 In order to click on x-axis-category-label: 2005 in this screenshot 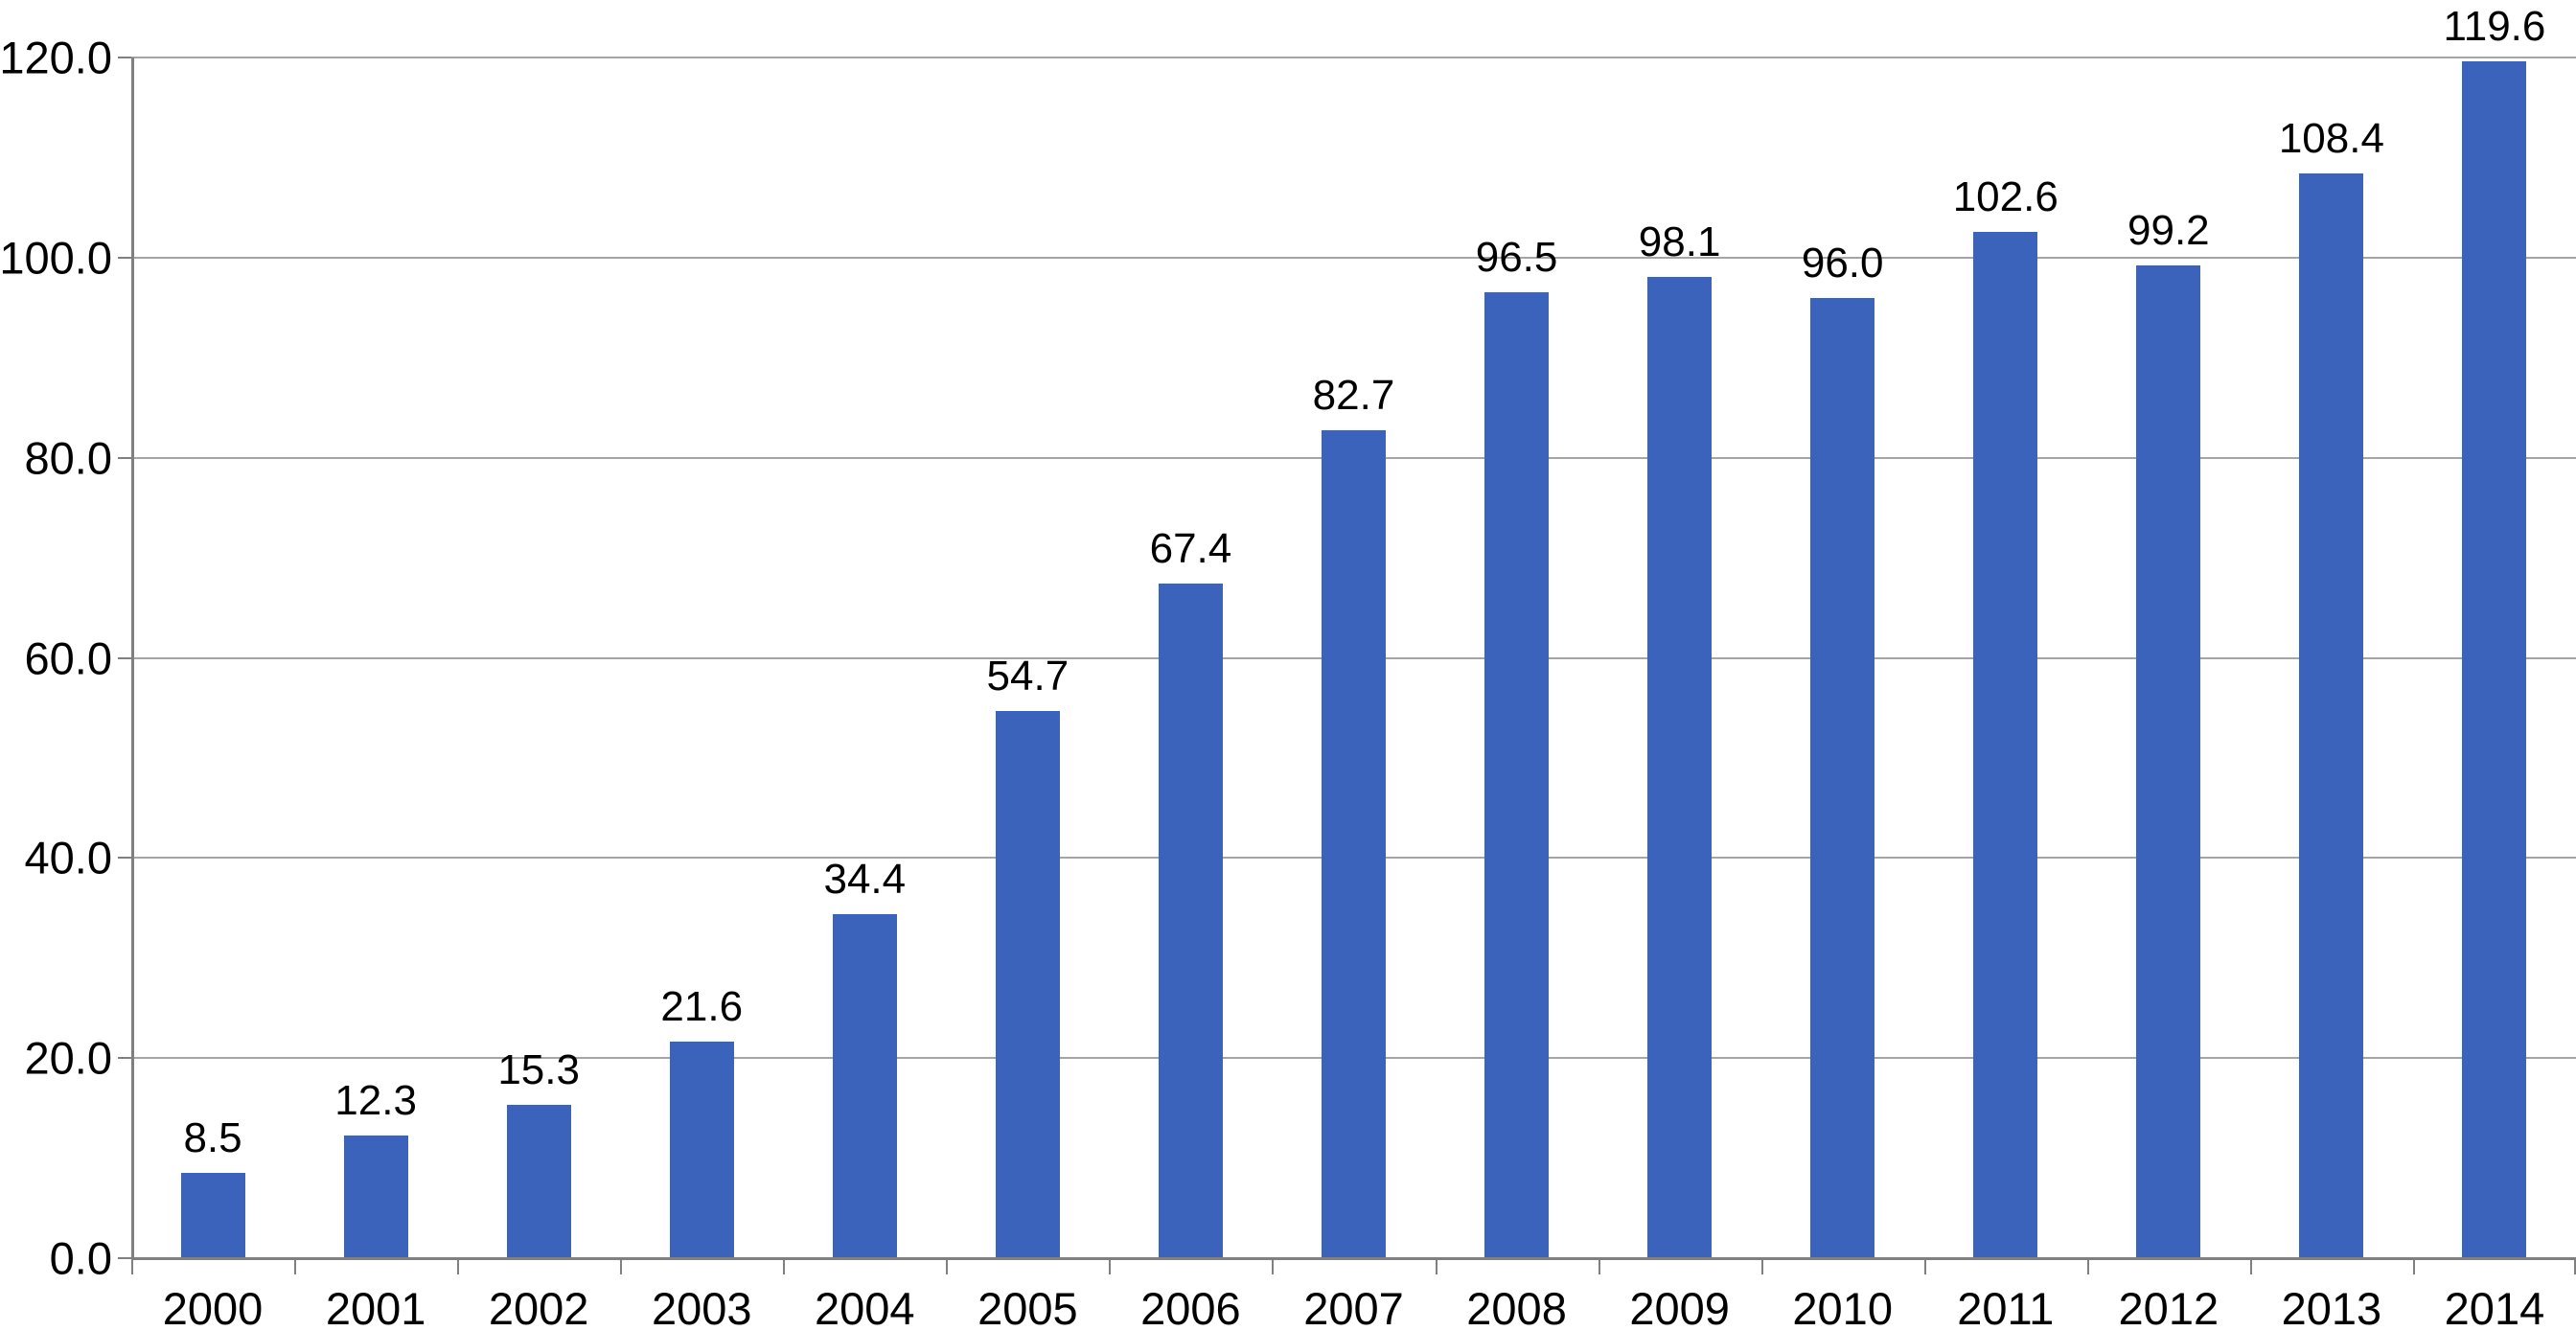, I will do `click(1028, 1307)`.